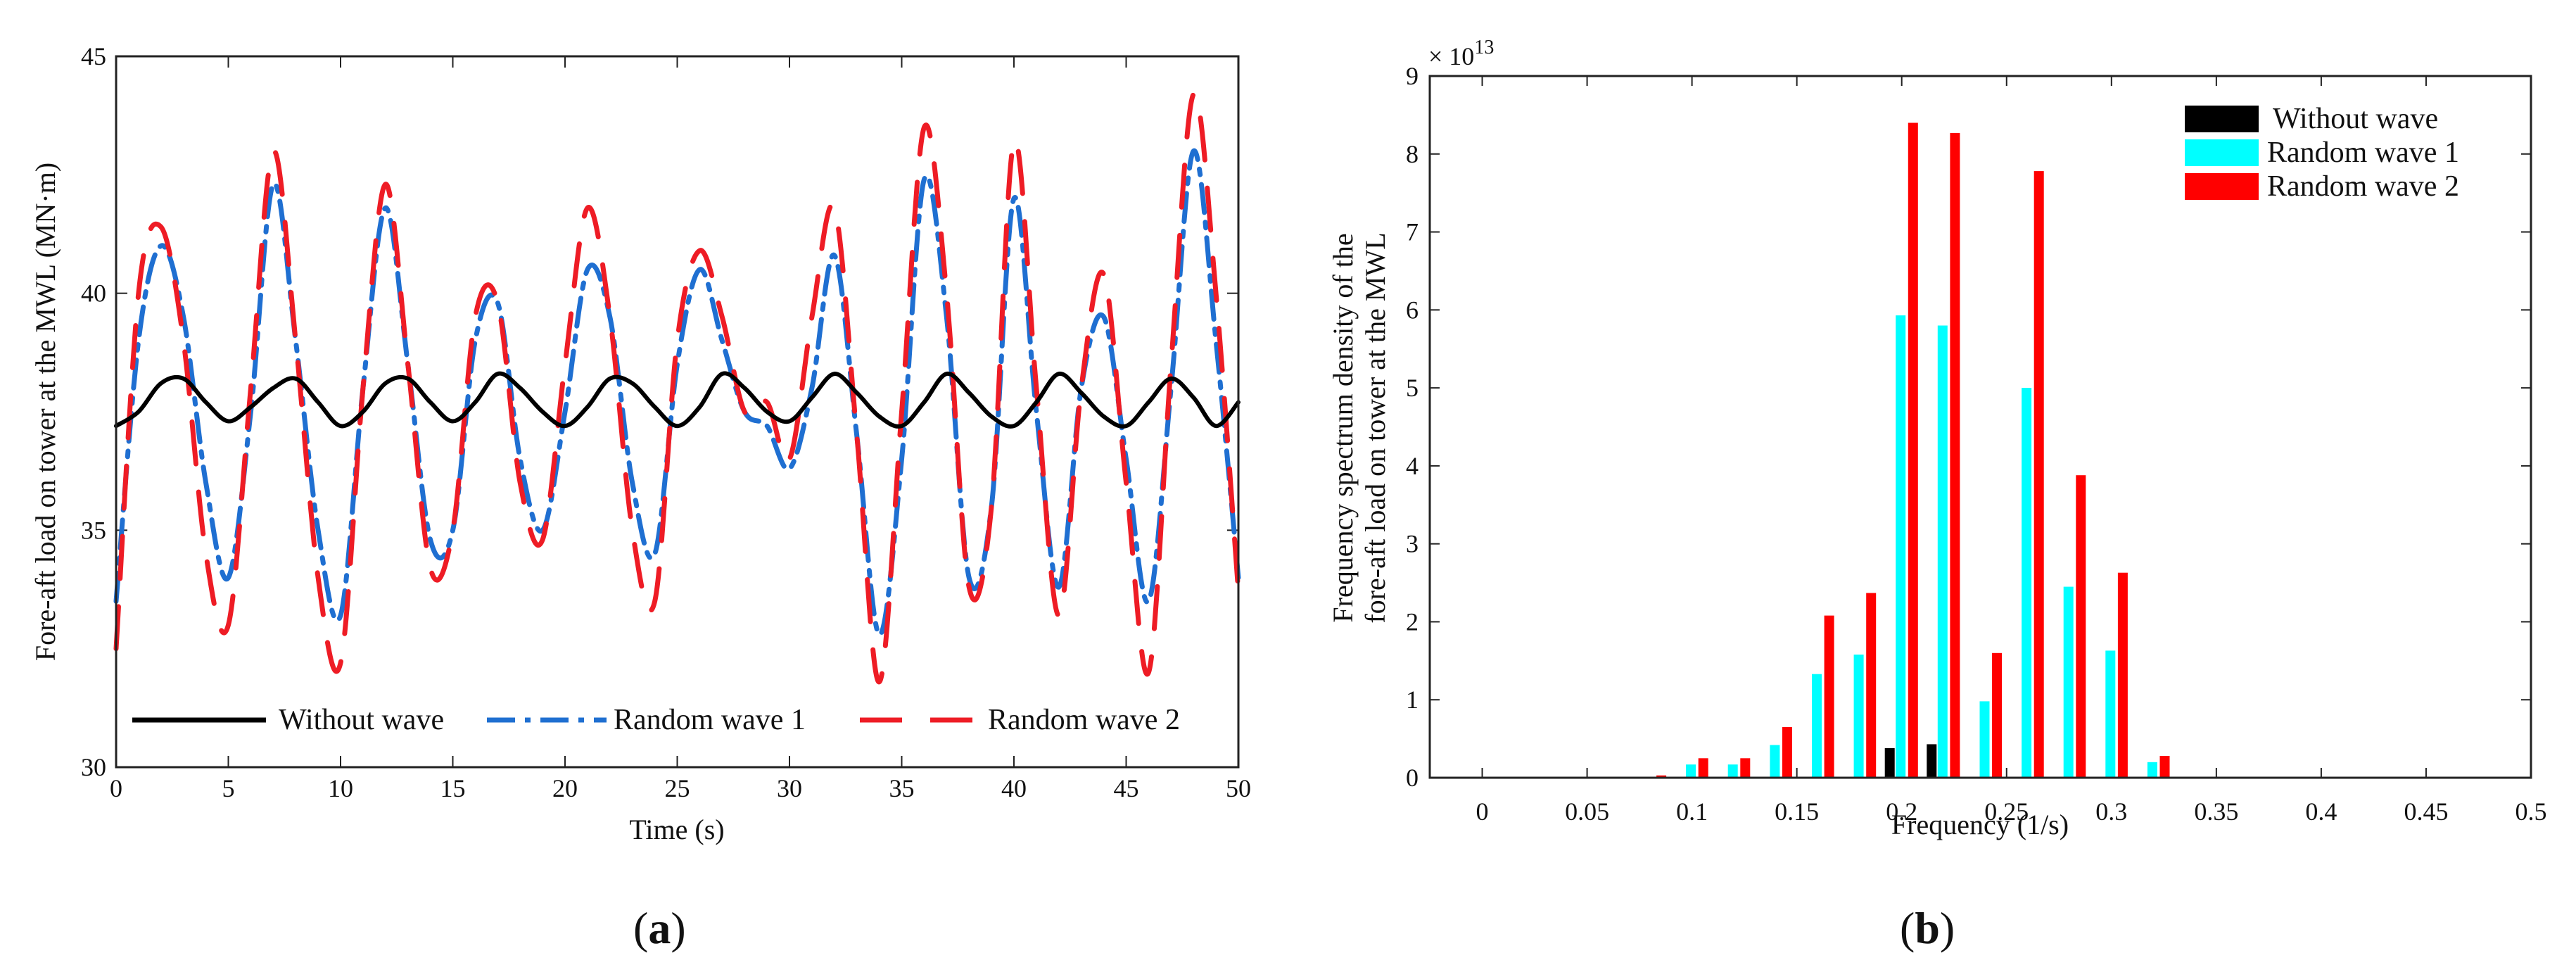  Describe the element at coordinates (1014, 788) in the screenshot. I see `x-tick-label: 40` at that location.